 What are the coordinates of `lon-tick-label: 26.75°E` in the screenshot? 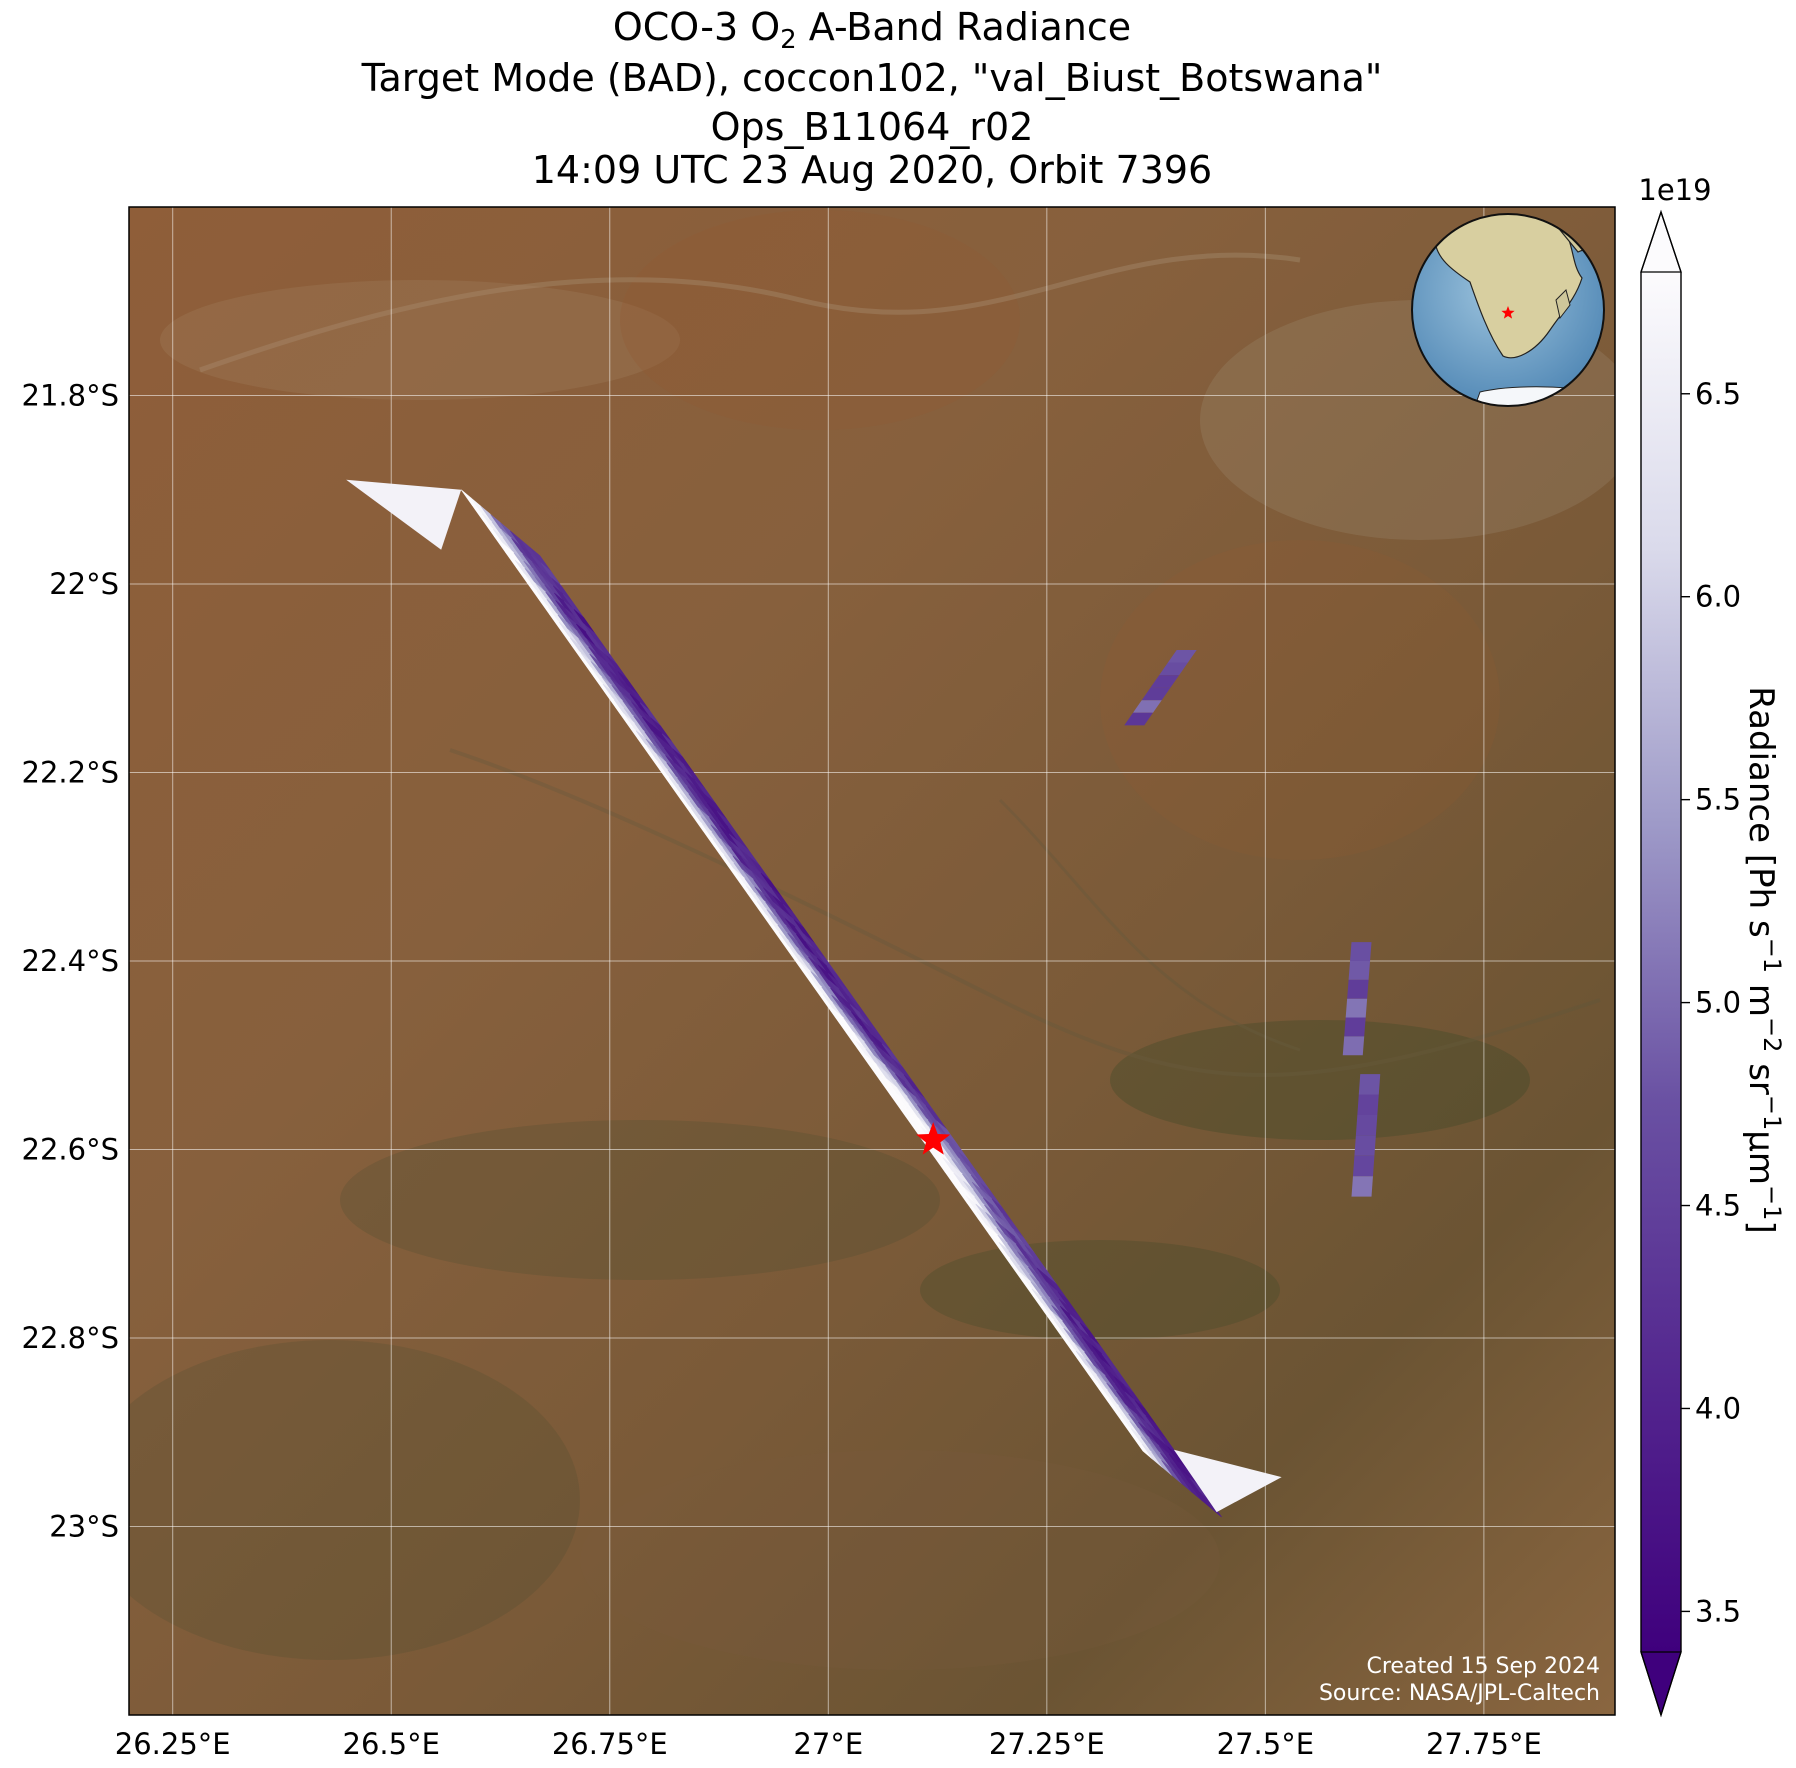 It's located at (610, 1744).